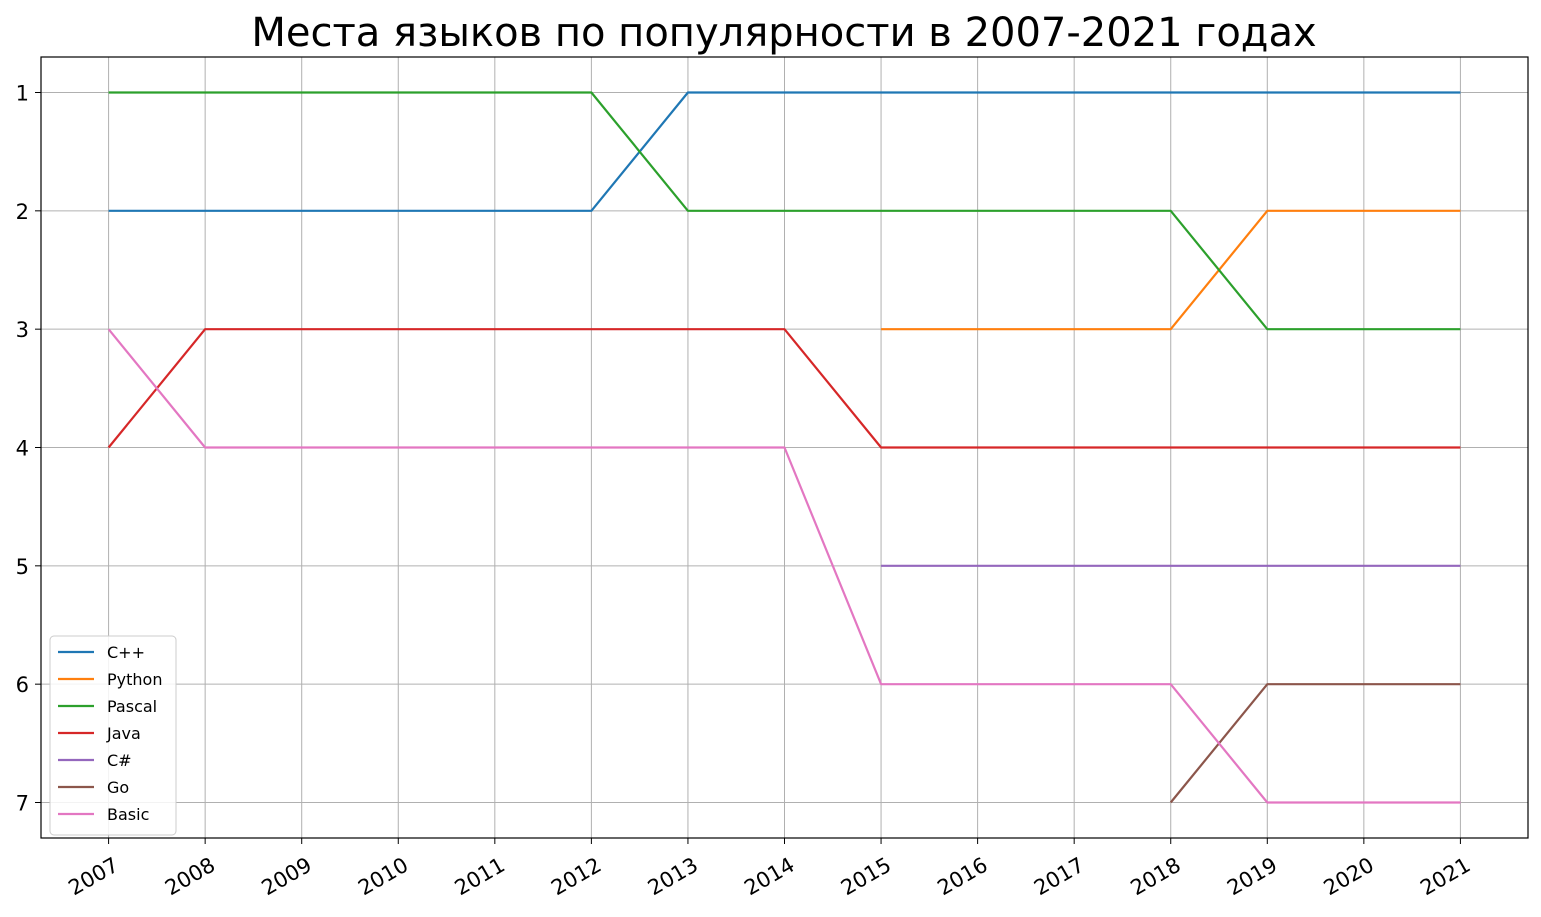 The width and height of the screenshot is (1541, 917). What do you see at coordinates (22, 449) in the screenshot?
I see `y-tick-label: 4` at bounding box center [22, 449].